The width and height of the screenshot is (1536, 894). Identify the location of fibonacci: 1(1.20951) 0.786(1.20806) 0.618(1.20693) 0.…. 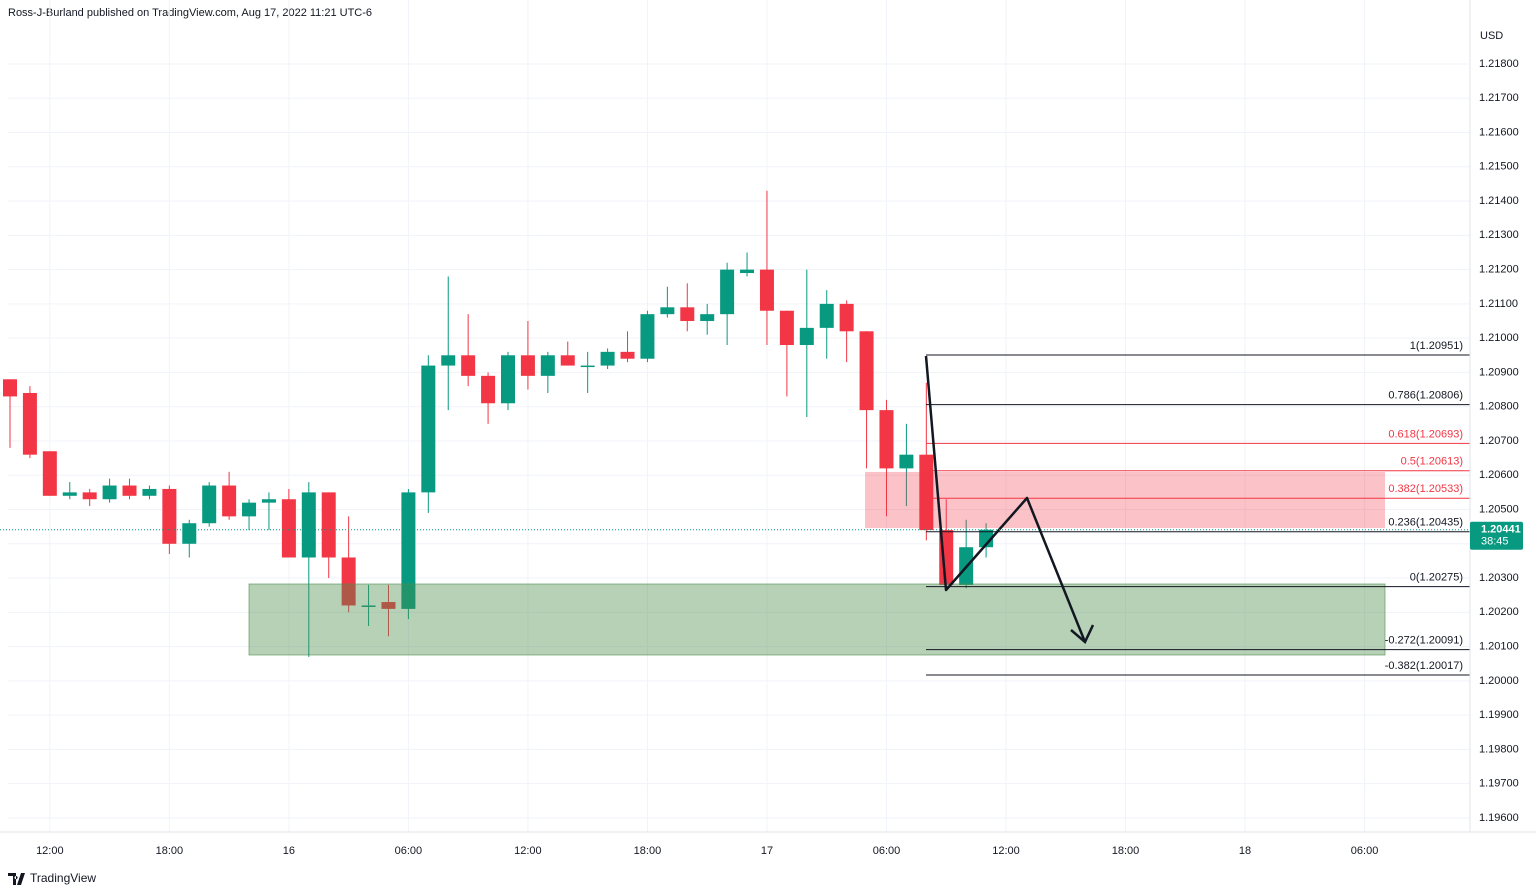
(1198, 508).